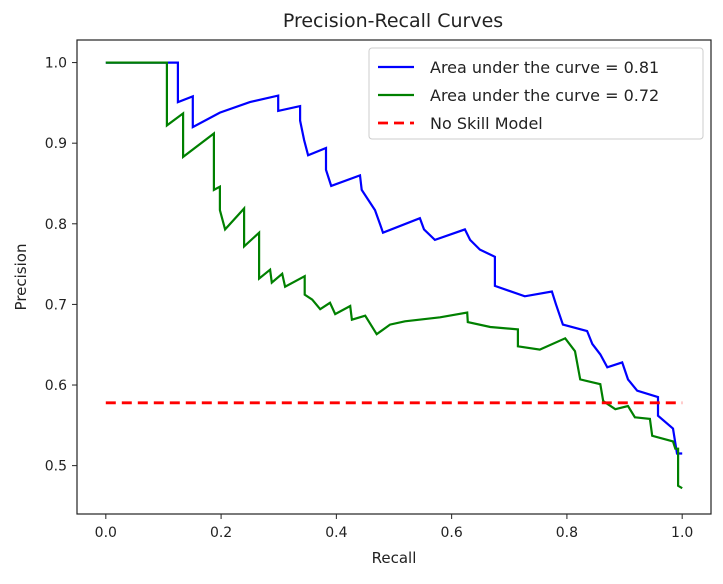 The height and width of the screenshot is (584, 723). Describe the element at coordinates (394, 558) in the screenshot. I see `x-axis-label: Recall` at that location.